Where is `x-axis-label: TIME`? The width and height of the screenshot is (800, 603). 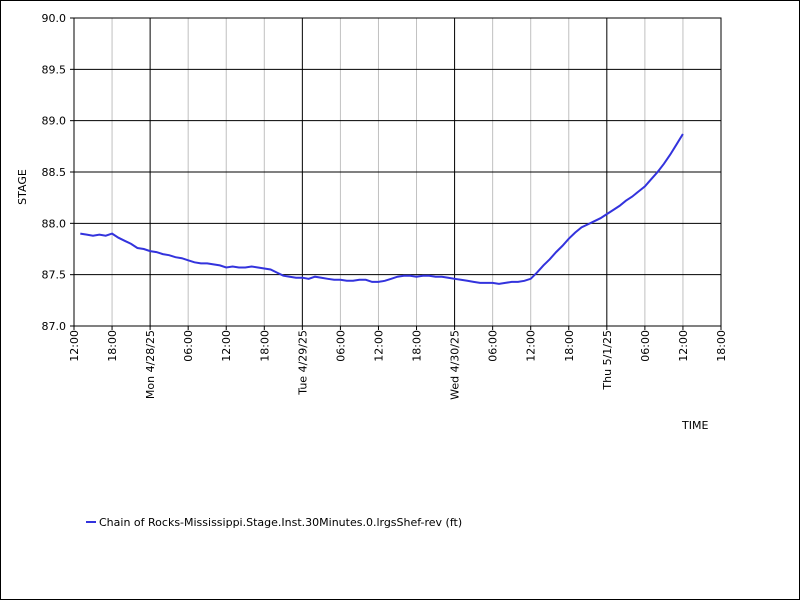
x-axis-label: TIME is located at coordinates (694, 425).